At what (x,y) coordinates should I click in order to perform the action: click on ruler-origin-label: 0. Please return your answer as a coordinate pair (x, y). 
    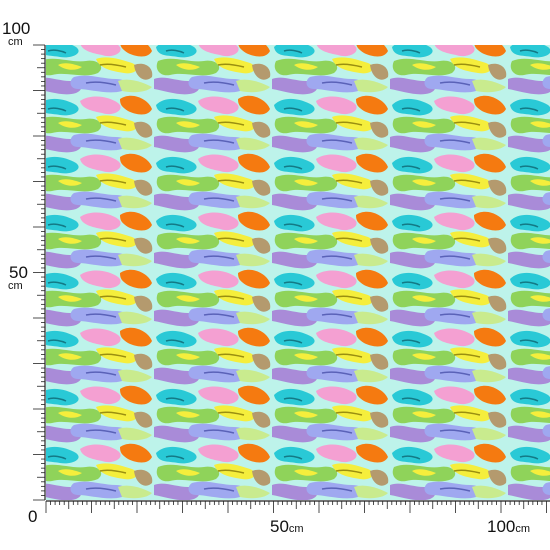
    Looking at the image, I should click on (33, 516).